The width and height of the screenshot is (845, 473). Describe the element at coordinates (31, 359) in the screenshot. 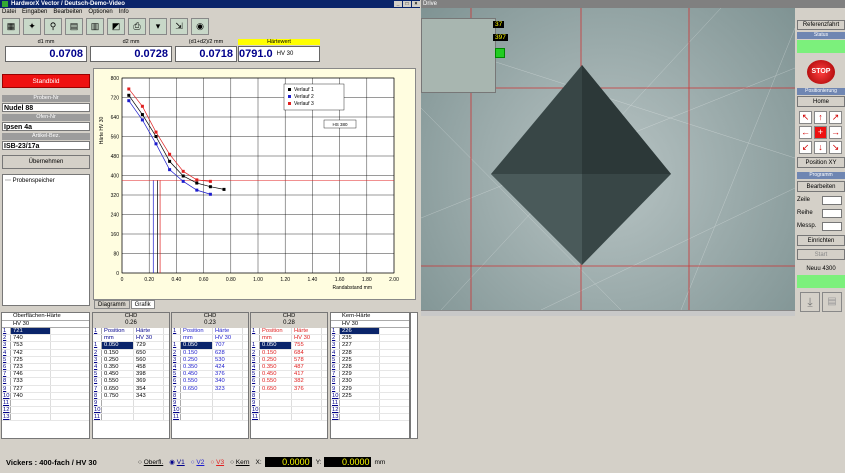

I see `cell-value: 725` at that location.